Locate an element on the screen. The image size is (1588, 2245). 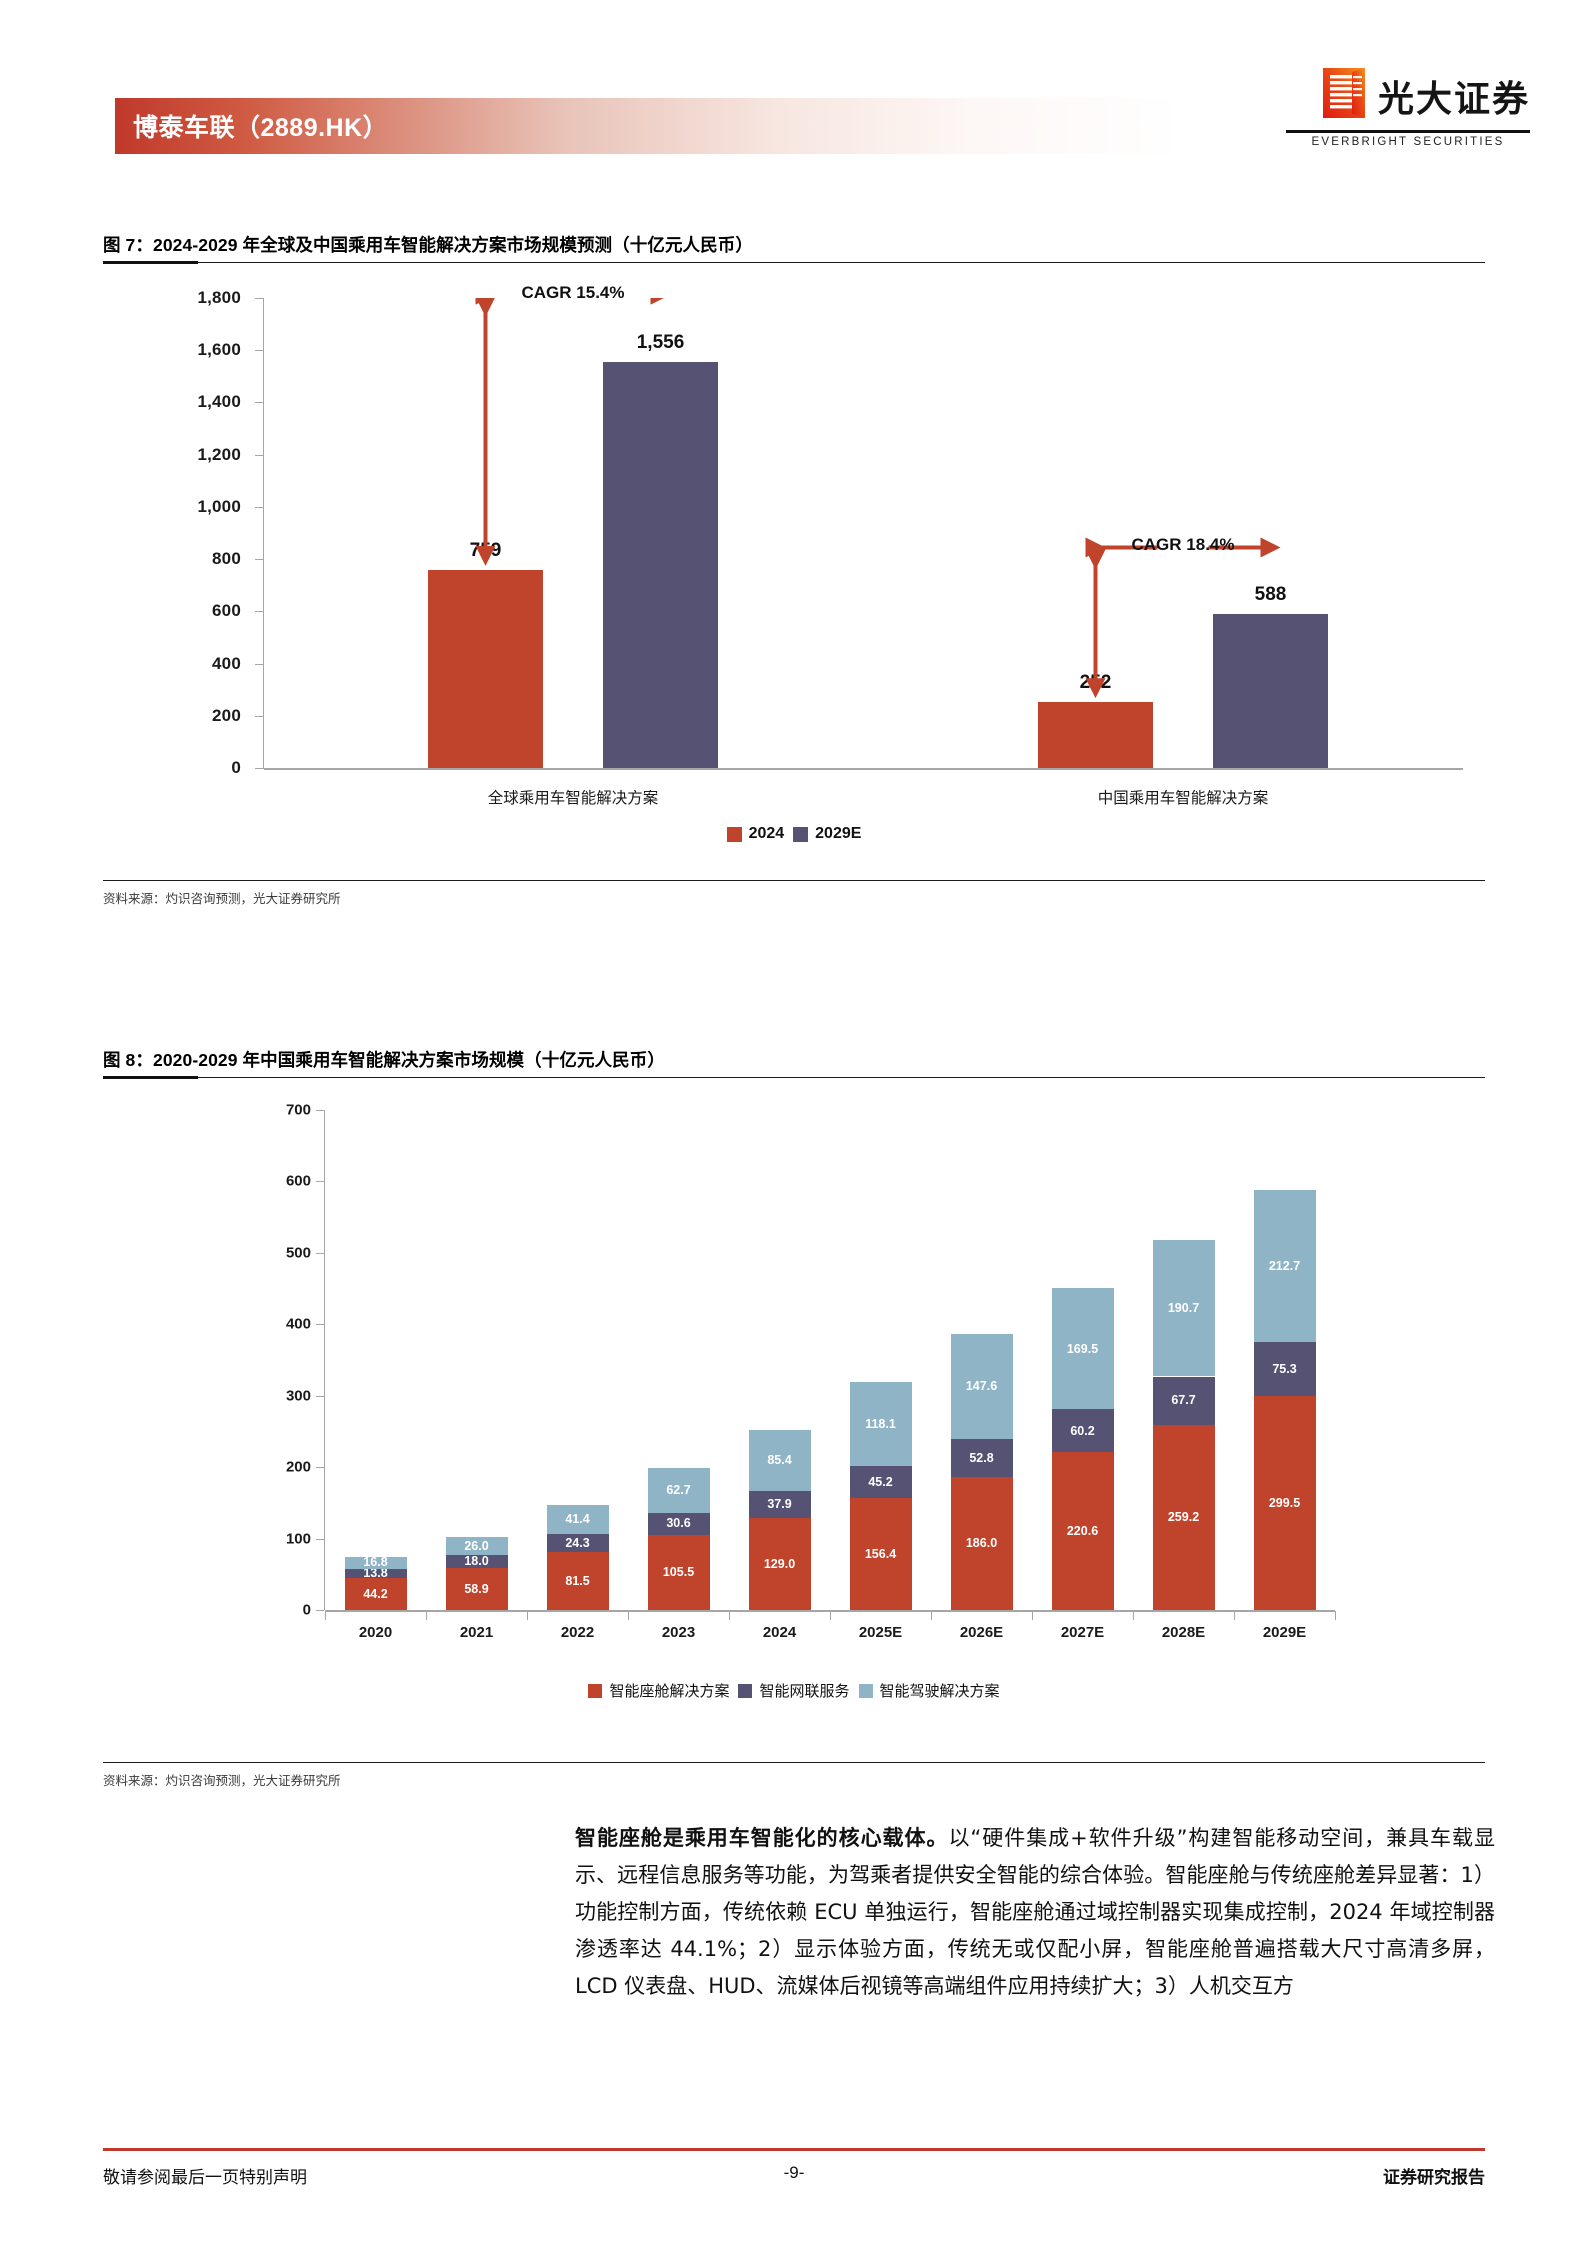
figure8-legend-swatch is located at coordinates (865, 1690).